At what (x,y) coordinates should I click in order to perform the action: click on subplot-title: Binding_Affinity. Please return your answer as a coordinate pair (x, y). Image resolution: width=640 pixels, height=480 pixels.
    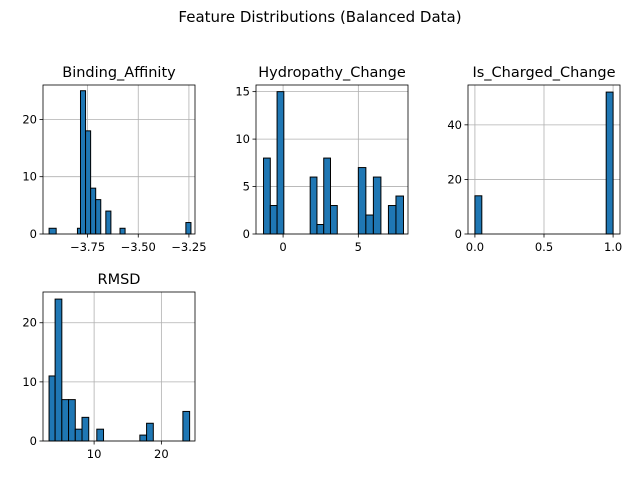
    Looking at the image, I should click on (119, 73).